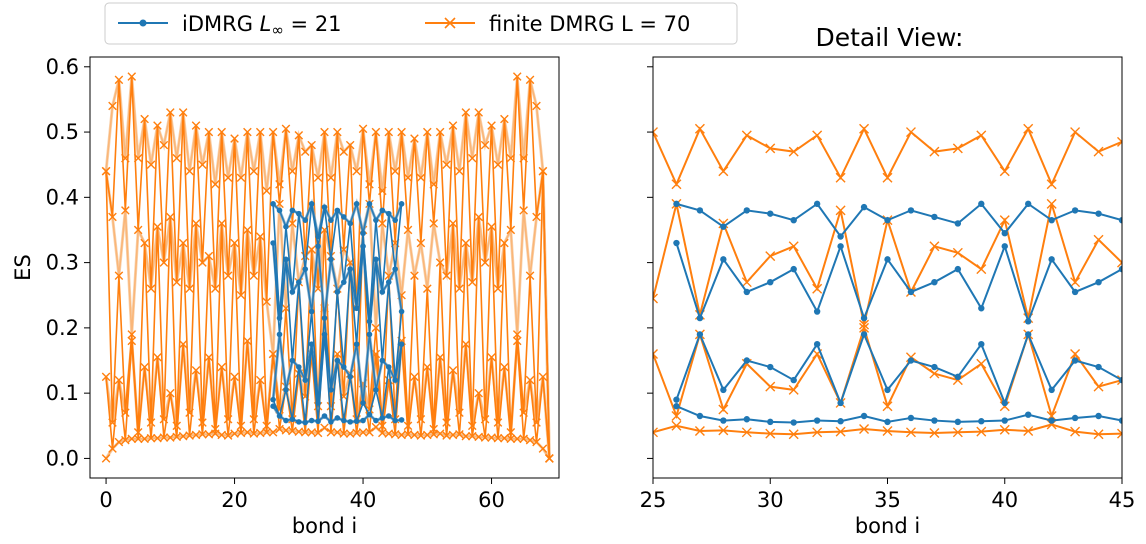 The image size is (1146, 544). I want to click on legend-label-idmrg: iDMRG L∞ = 21, so click(262, 25).